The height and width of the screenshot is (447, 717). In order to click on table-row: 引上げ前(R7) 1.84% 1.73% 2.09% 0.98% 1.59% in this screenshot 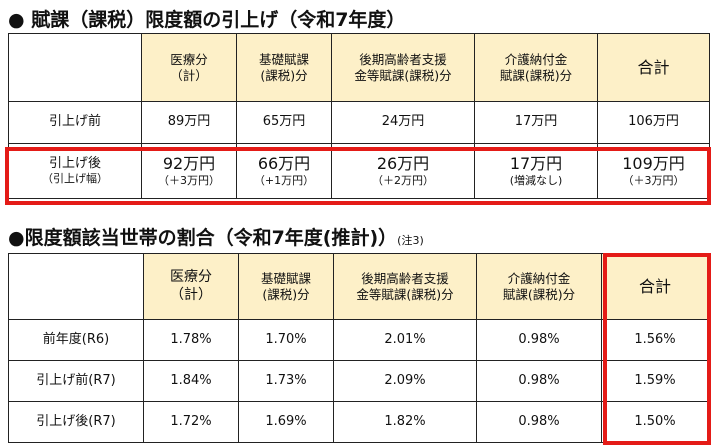, I will do `click(358, 381)`.